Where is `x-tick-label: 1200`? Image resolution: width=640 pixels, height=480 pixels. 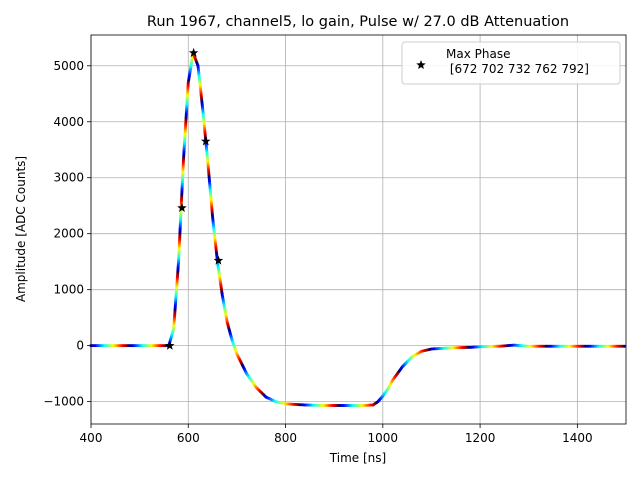
x-tick-label: 1200 is located at coordinates (480, 438).